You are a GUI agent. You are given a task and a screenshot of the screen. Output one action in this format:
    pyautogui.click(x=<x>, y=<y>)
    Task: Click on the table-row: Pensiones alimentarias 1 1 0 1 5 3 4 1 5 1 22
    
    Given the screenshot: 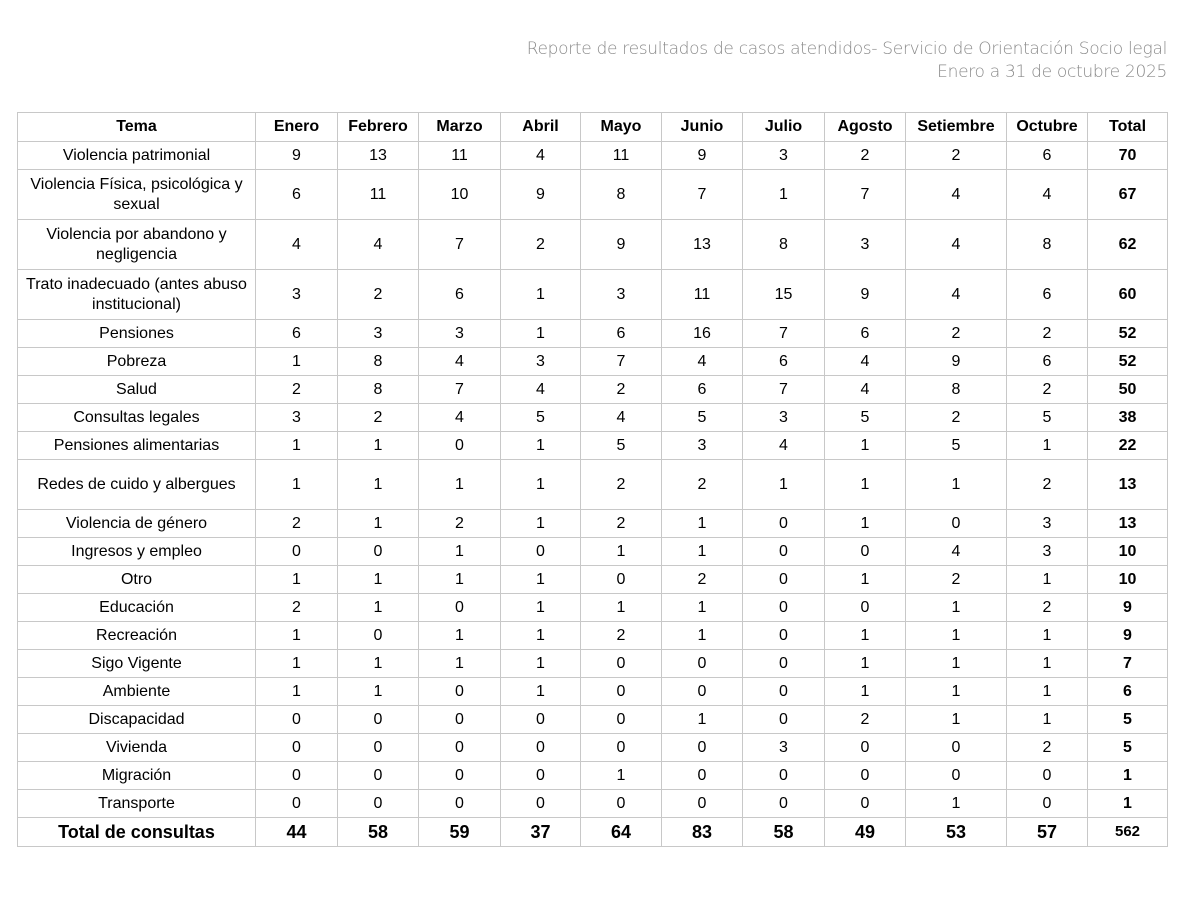 What is the action you would take?
    pyautogui.click(x=592, y=445)
    